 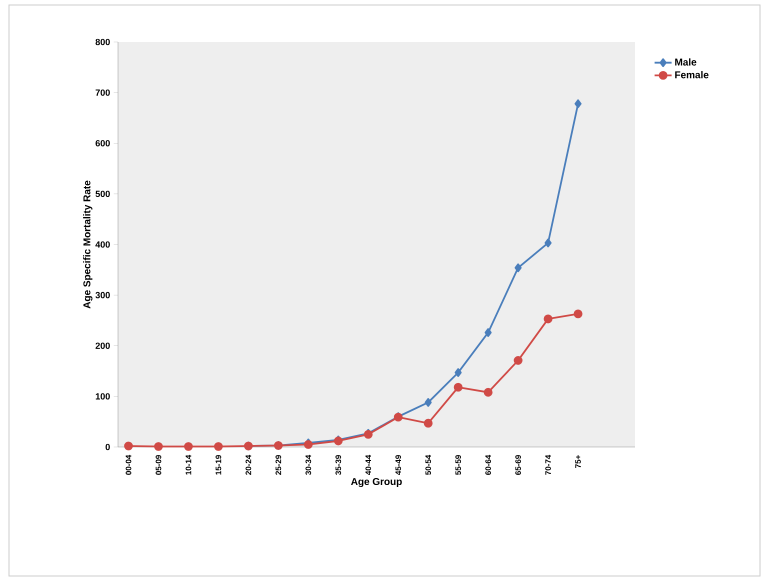 What do you see at coordinates (87, 244) in the screenshot?
I see `y-axis-title: Age Specific Mortality Rate` at bounding box center [87, 244].